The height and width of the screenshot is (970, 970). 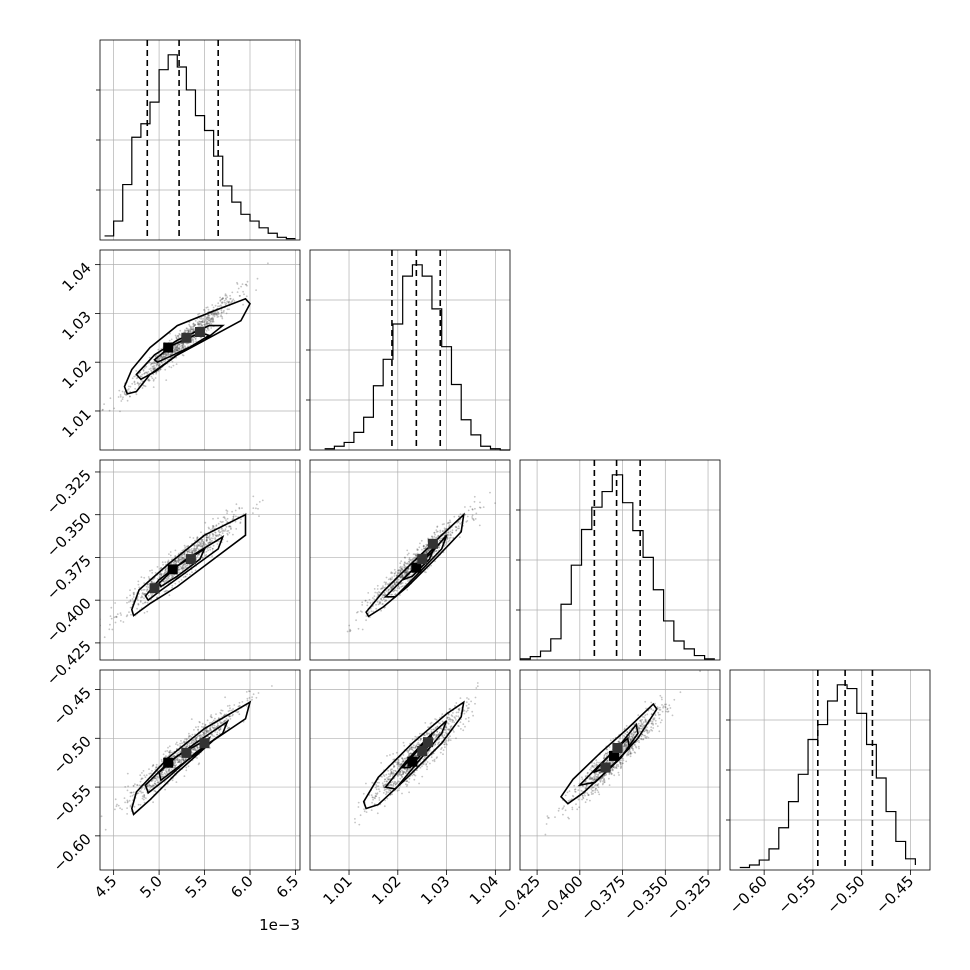 I want to click on marginal-1-histogram, so click(x=417, y=357).